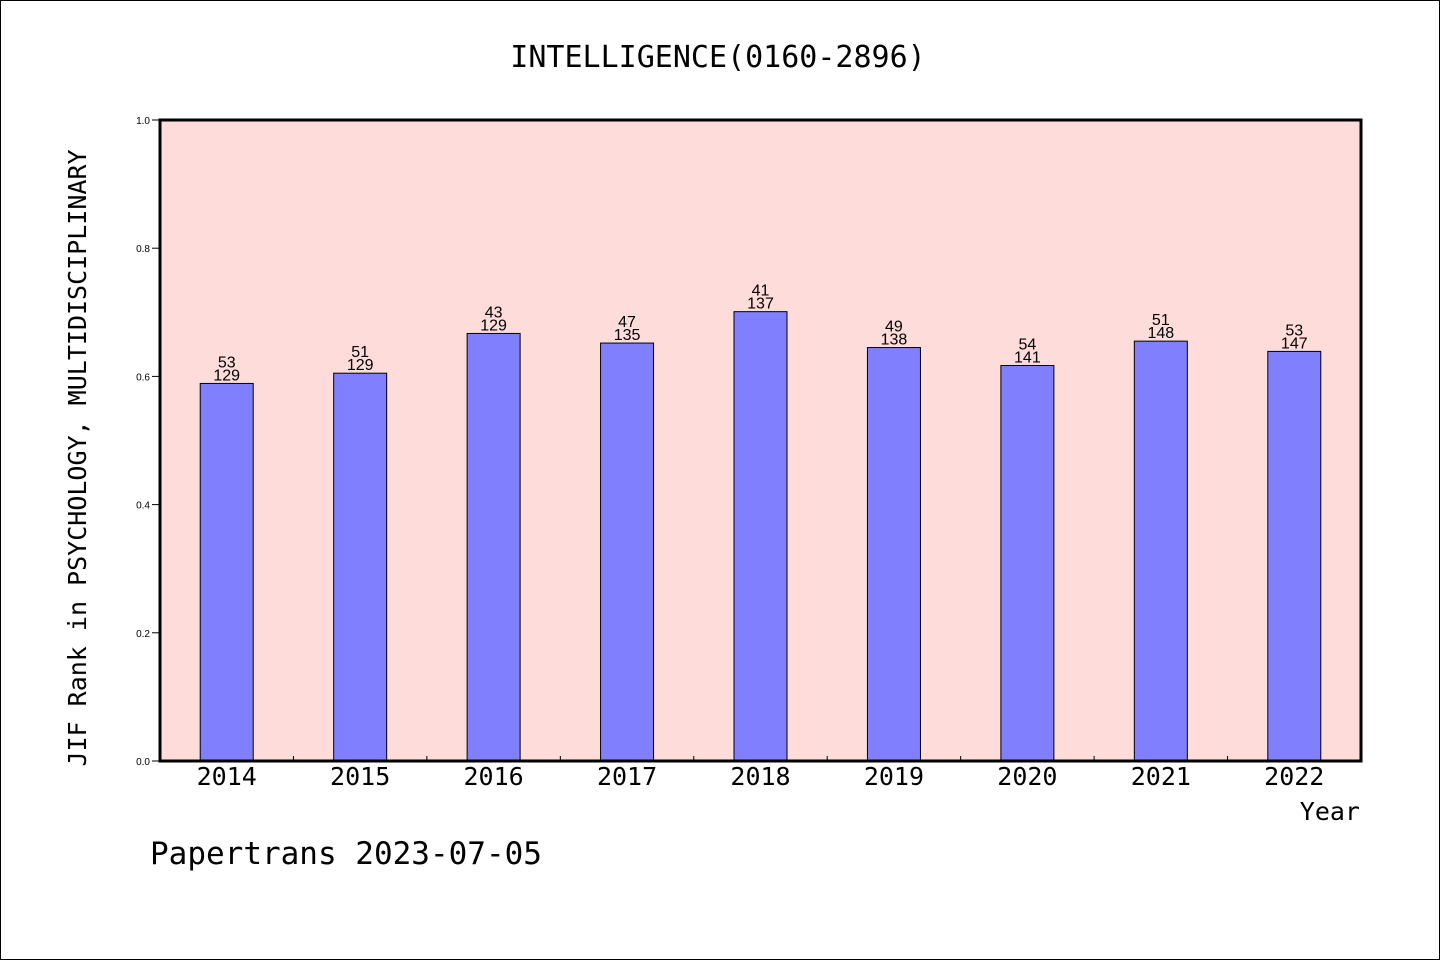  What do you see at coordinates (627, 552) in the screenshot?
I see `bar-2017` at bounding box center [627, 552].